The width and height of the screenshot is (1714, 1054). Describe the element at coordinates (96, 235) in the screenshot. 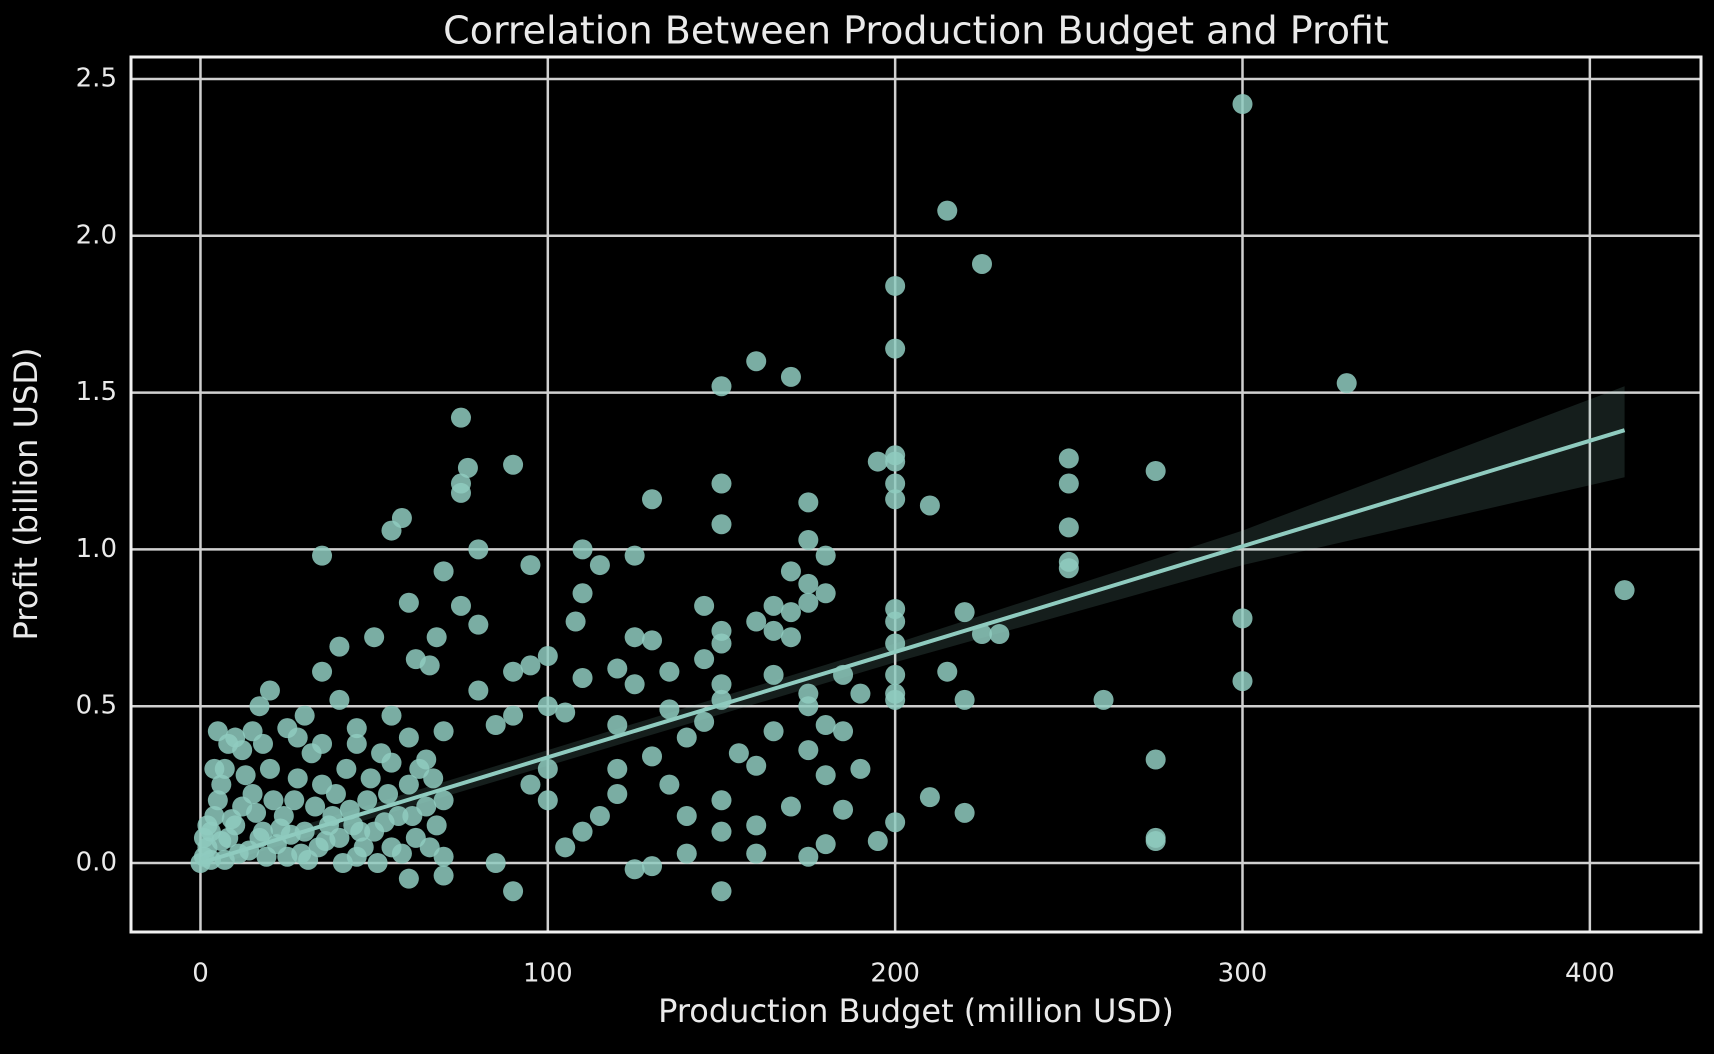

I see `y-tick-label: 2.0` at that location.